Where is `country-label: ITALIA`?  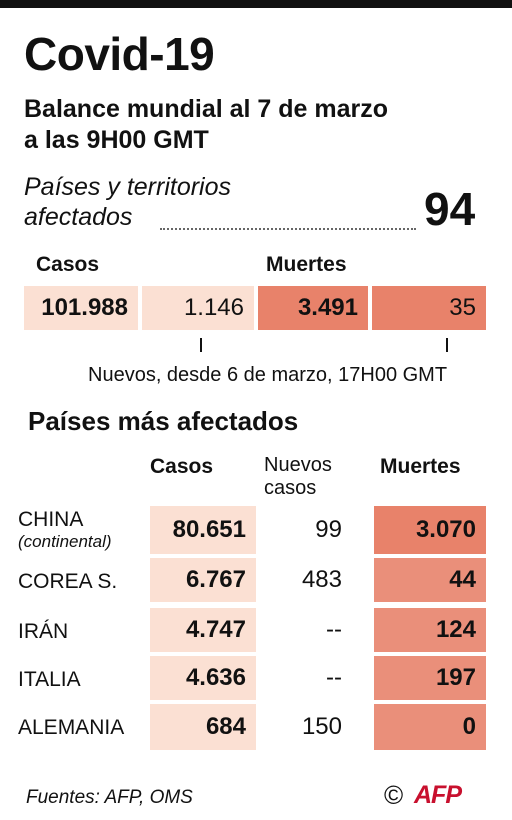 country-label: ITALIA is located at coordinates (49, 679).